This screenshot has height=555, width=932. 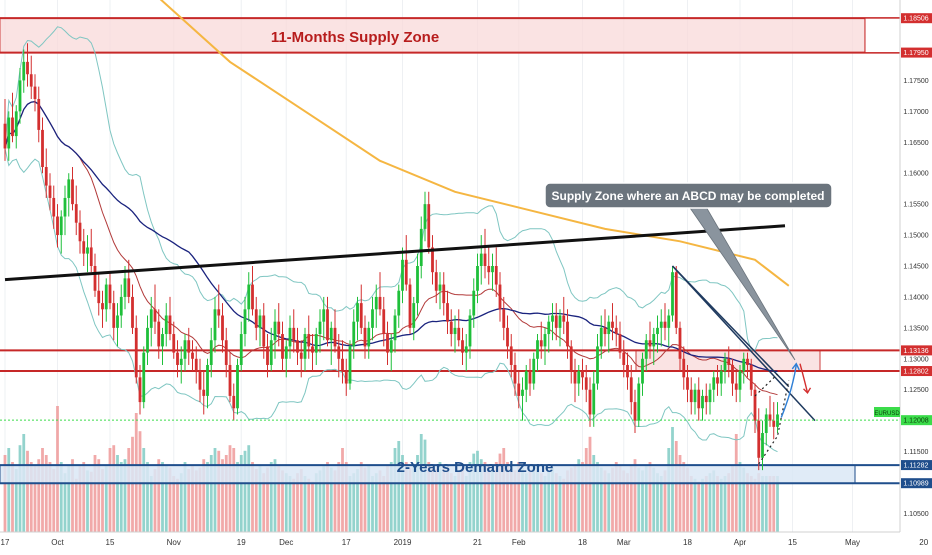 I want to click on instrument-tag-box, so click(x=887, y=412).